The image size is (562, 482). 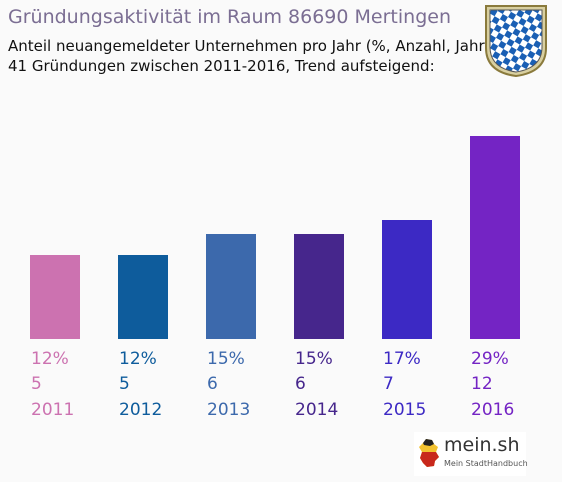 I want to click on year-label-2011: 2011, so click(x=52, y=410).